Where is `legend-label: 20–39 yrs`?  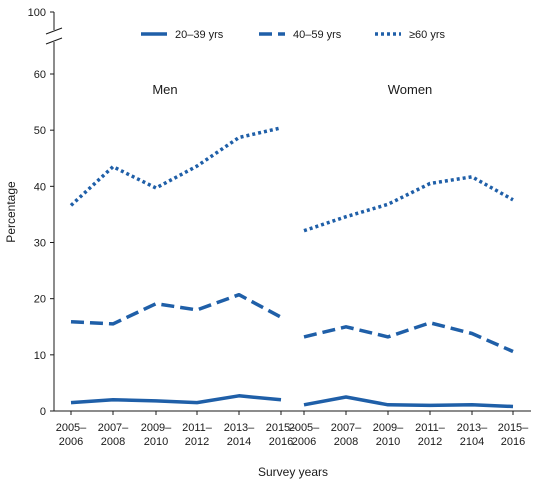
legend-label: 20–39 yrs is located at coordinates (199, 35).